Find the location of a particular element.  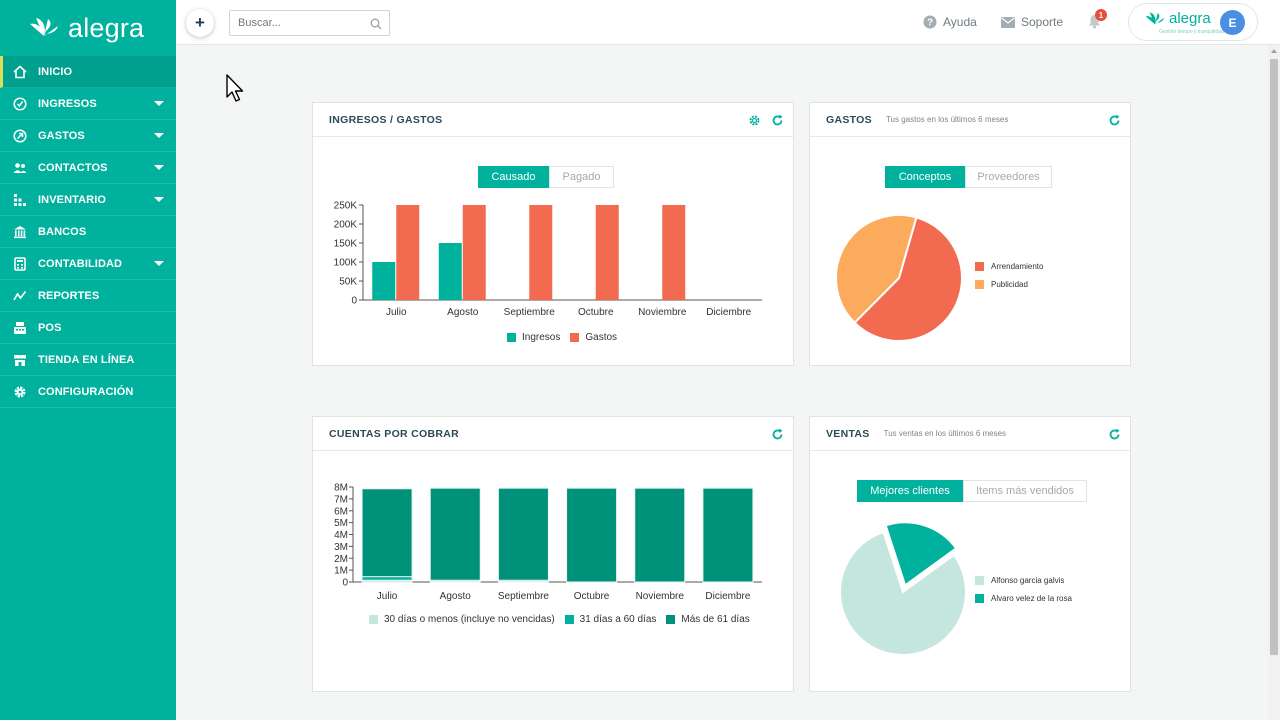

ventas-pie-chart is located at coordinates (903, 588).